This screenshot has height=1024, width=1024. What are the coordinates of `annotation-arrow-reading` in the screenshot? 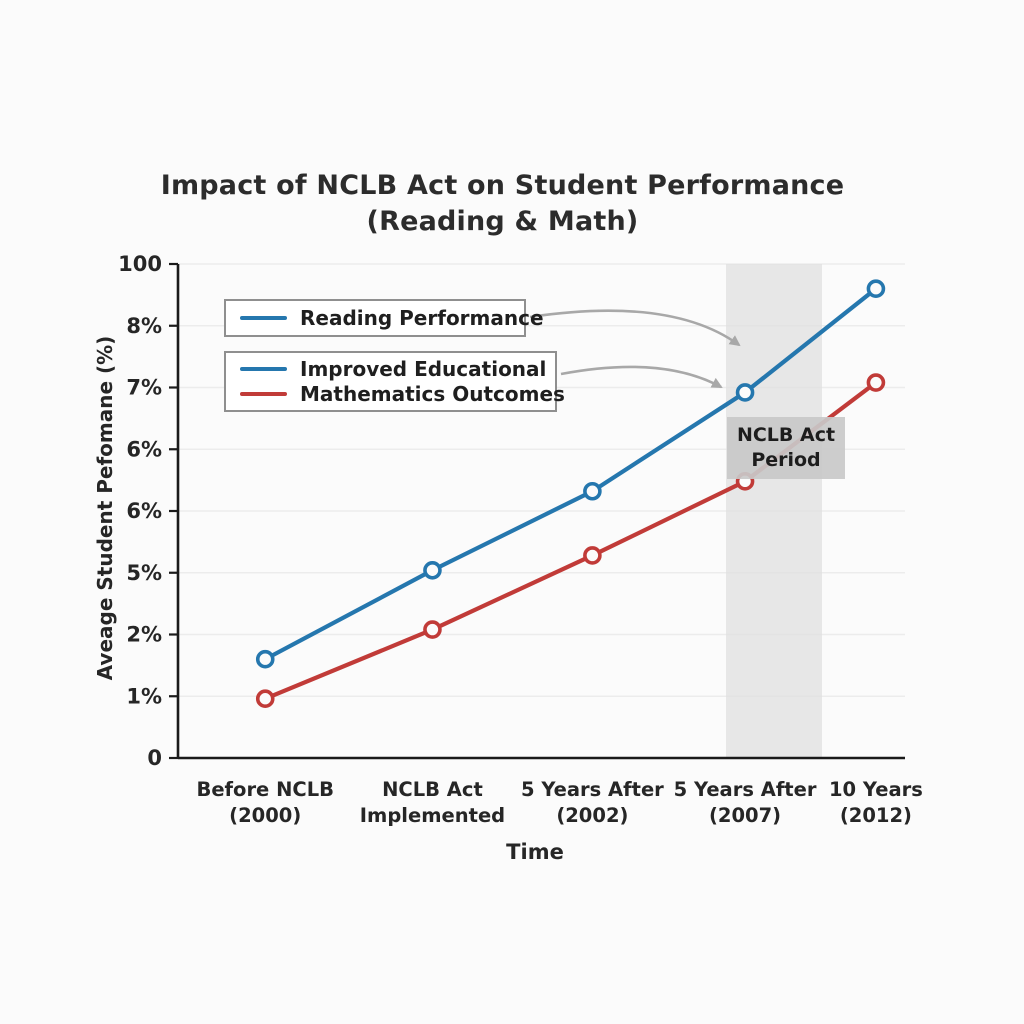 It's located at (635, 328).